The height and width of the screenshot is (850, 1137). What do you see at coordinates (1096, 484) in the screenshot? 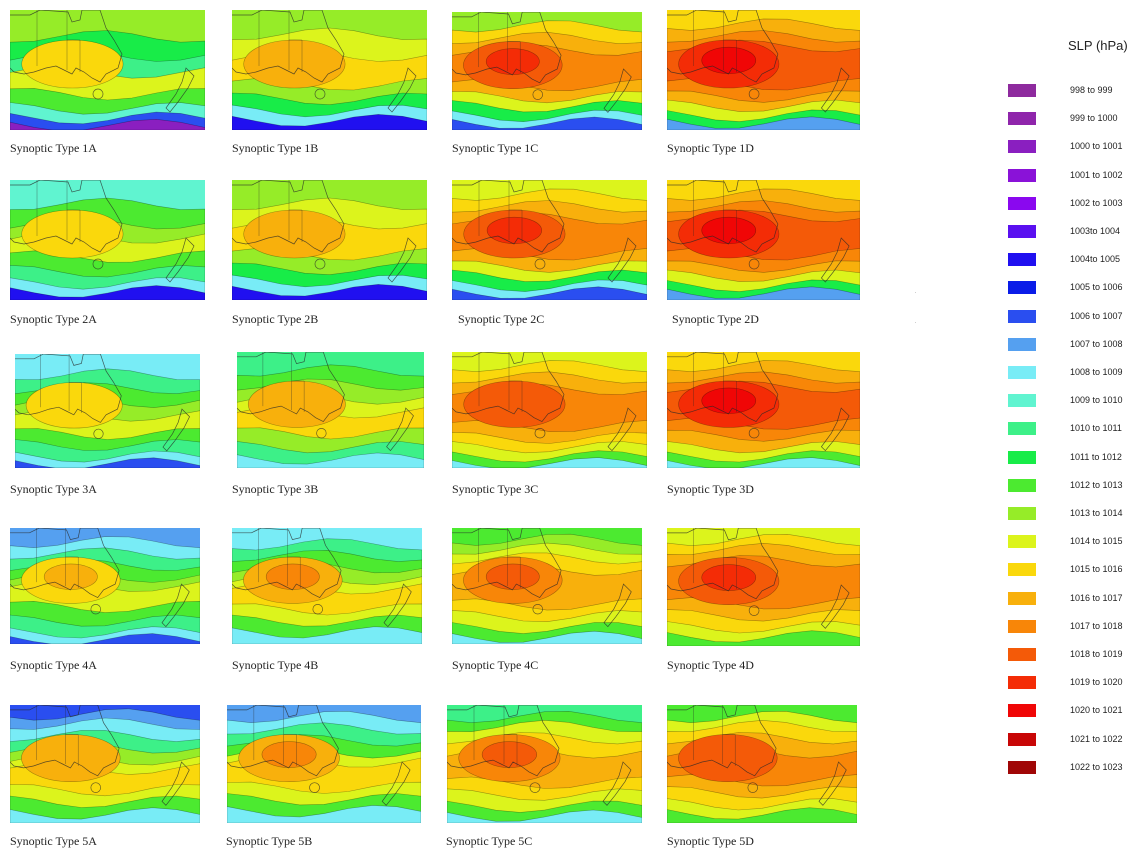
I see `legend-label: 1012 to 1013` at bounding box center [1096, 484].